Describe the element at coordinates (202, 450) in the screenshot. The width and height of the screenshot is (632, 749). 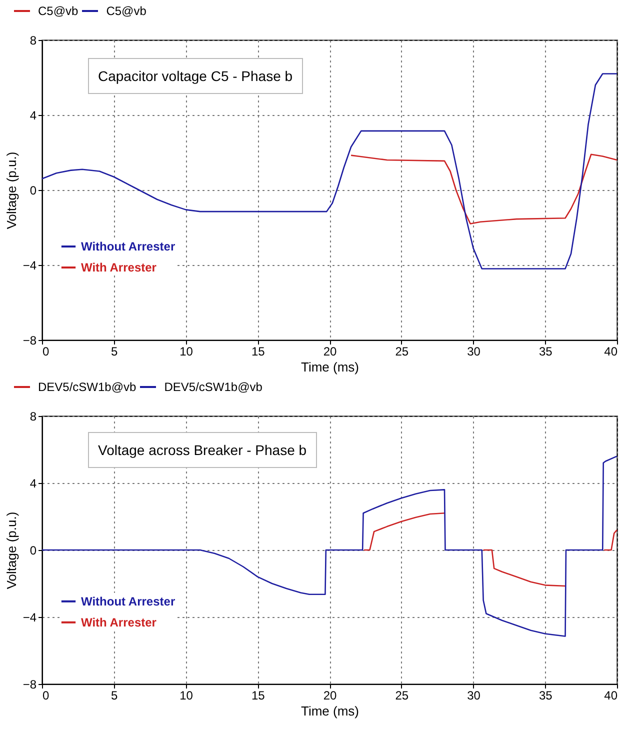
I see `text: Voltage across Breaker - Phase b` at that location.